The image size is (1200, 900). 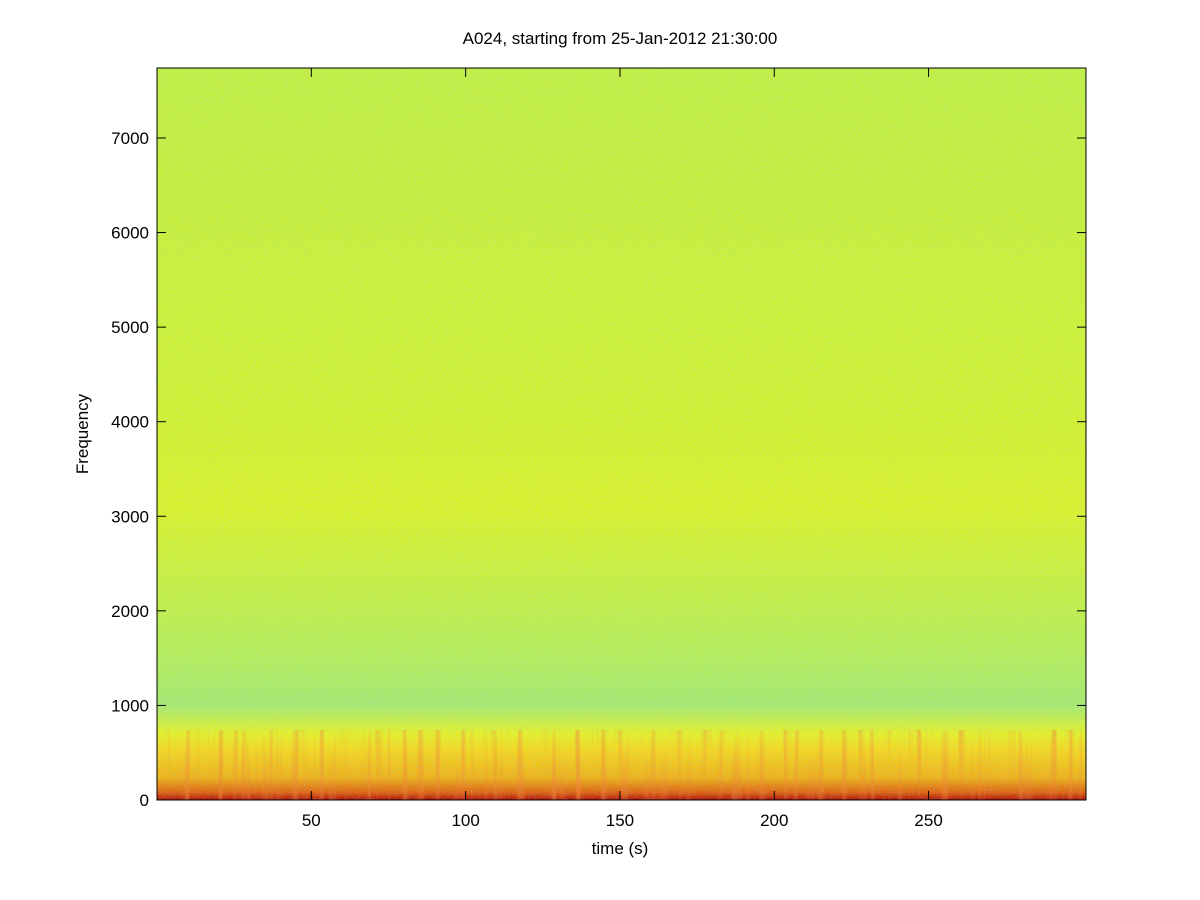 I want to click on y-tick-label: 0, so click(x=144, y=800).